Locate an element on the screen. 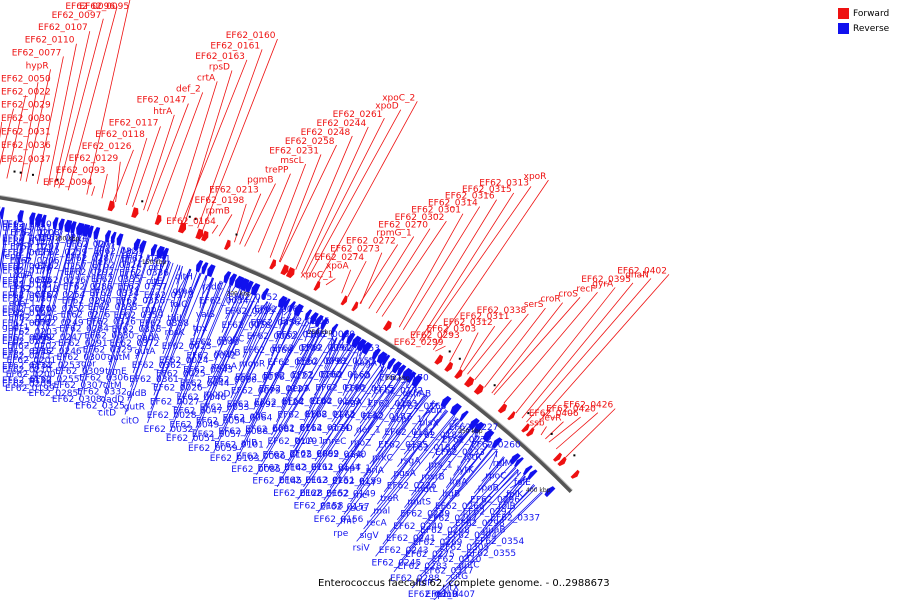 Image resolution: width=900 pixels, height=600 pixels. reverse-gene-label: EF62_0061 is located at coordinates (279, 310).